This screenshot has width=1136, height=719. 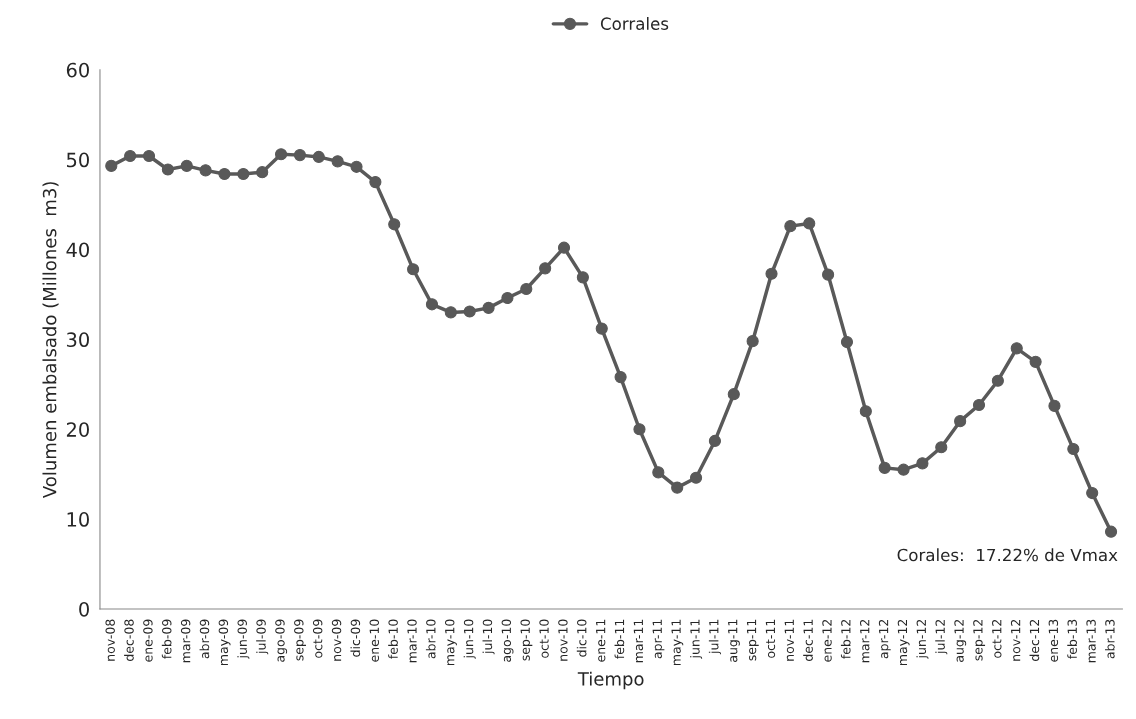 I want to click on x-tick-label: ago-10, so click(x=507, y=640).